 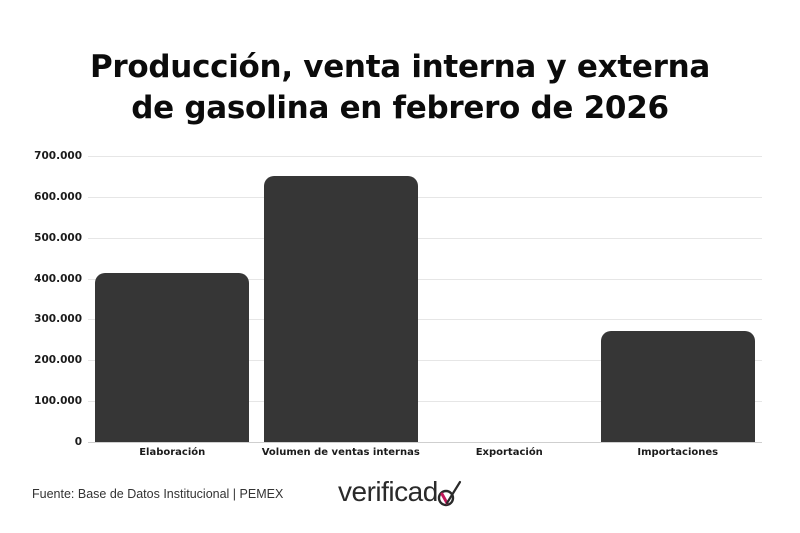 I want to click on chart-title-line-2: de gasolina en febrero de 2026, so click(x=400, y=108).